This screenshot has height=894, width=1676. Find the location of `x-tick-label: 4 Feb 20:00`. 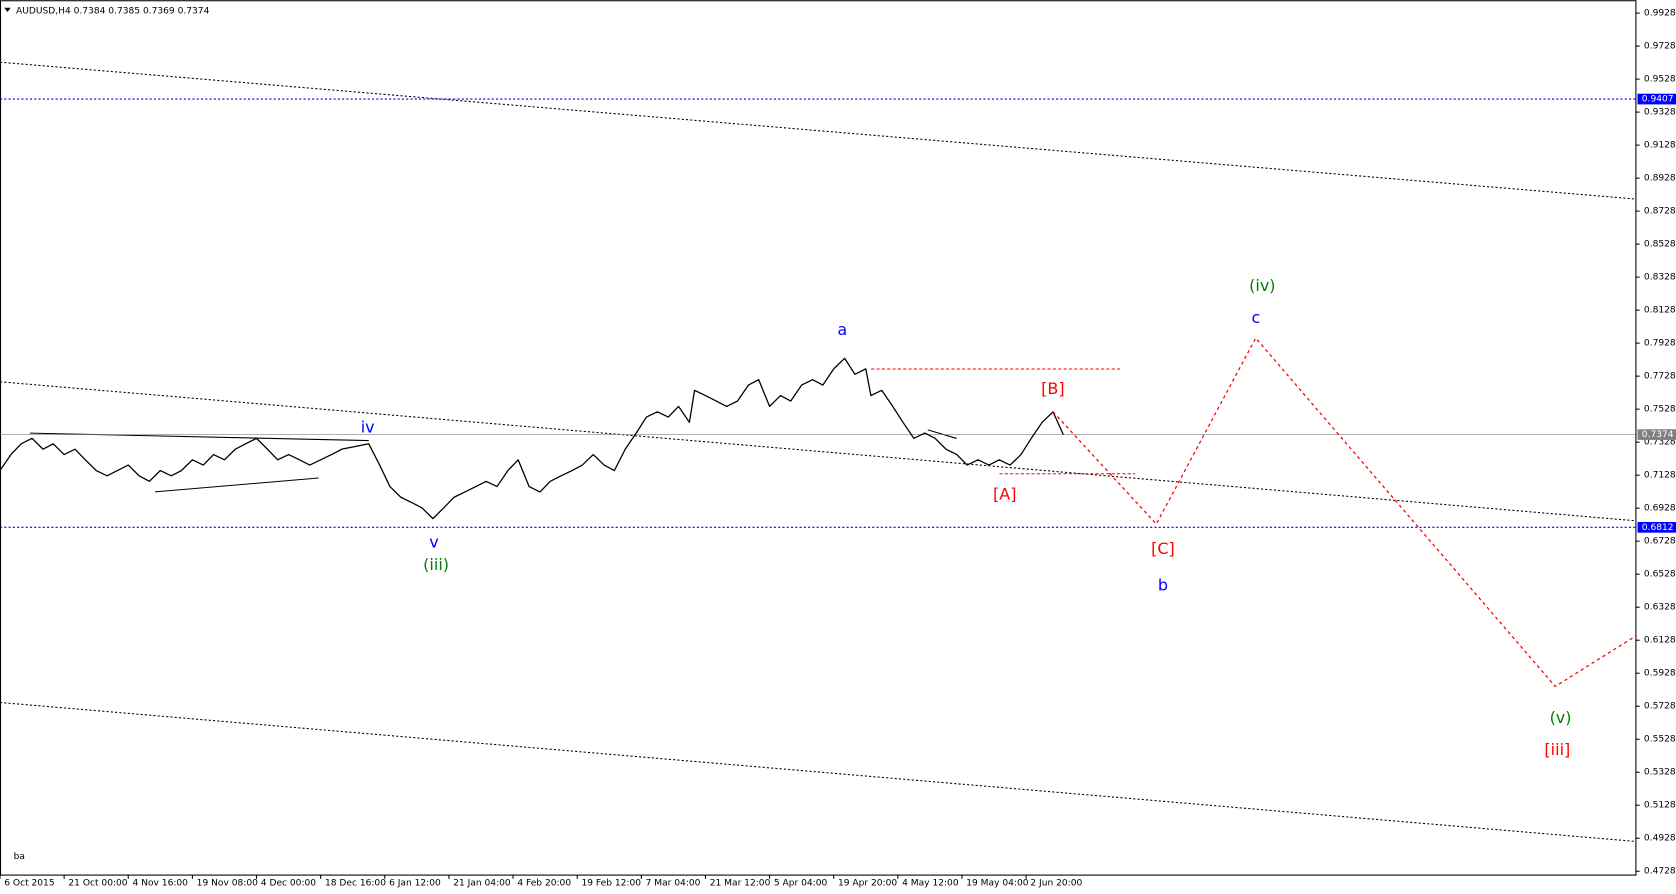

x-tick-label: 4 Feb 20:00 is located at coordinates (544, 884).